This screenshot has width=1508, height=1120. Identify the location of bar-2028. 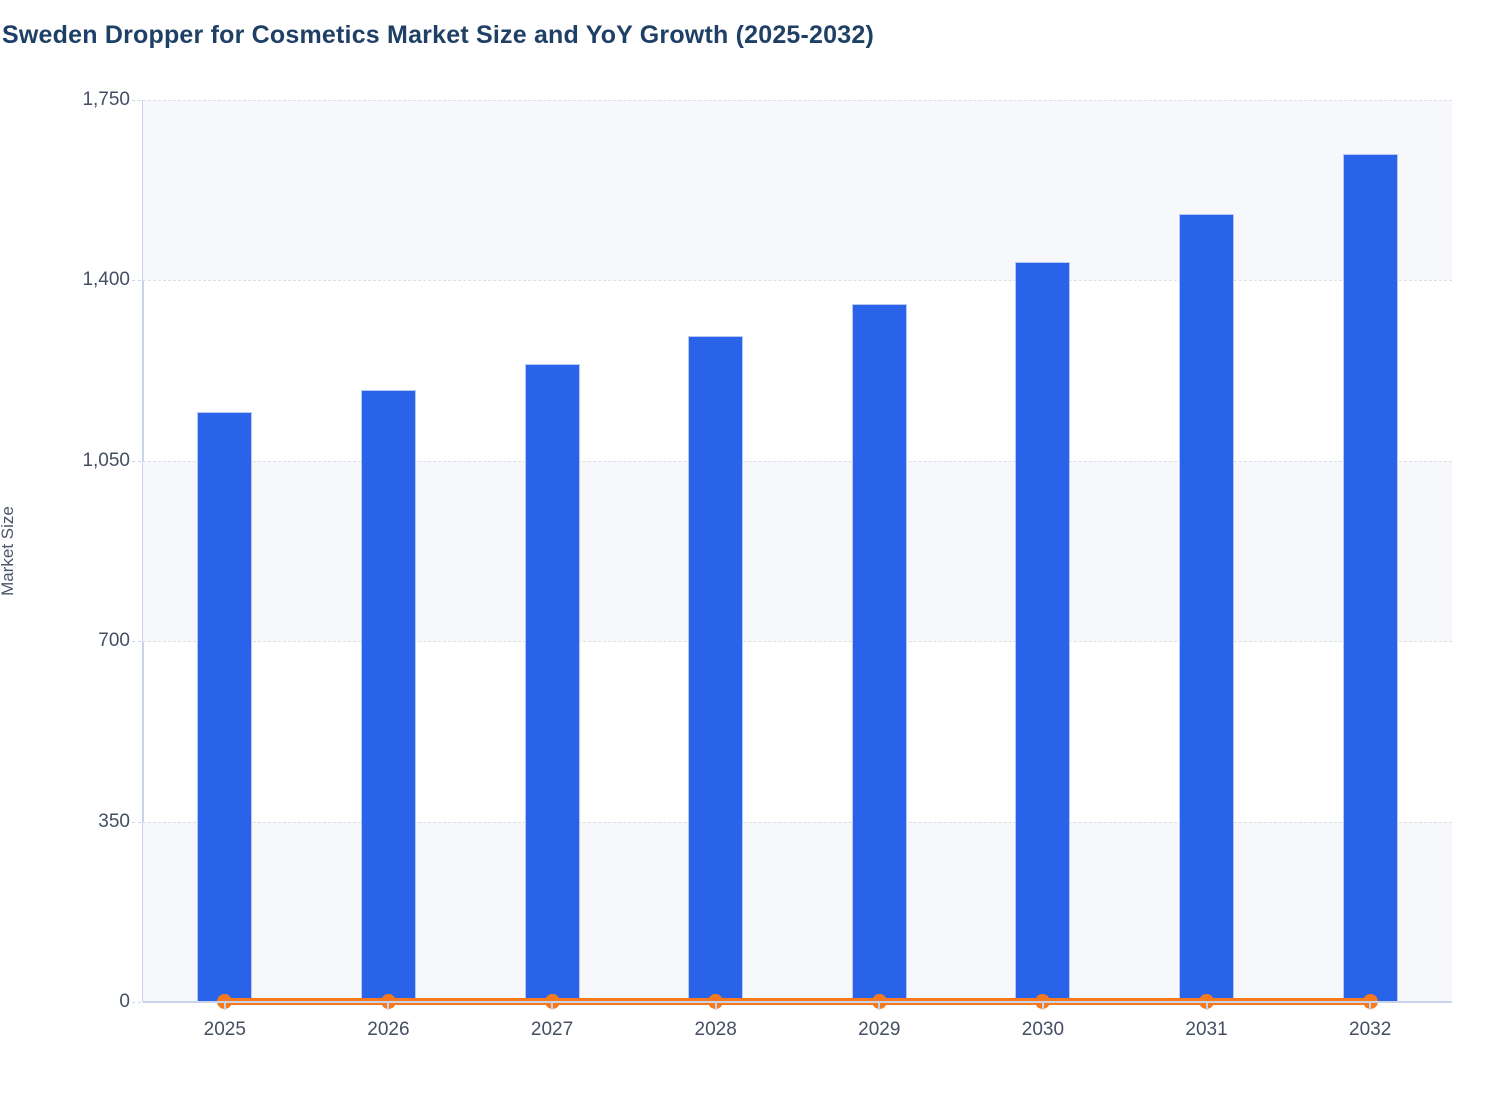
(716, 669).